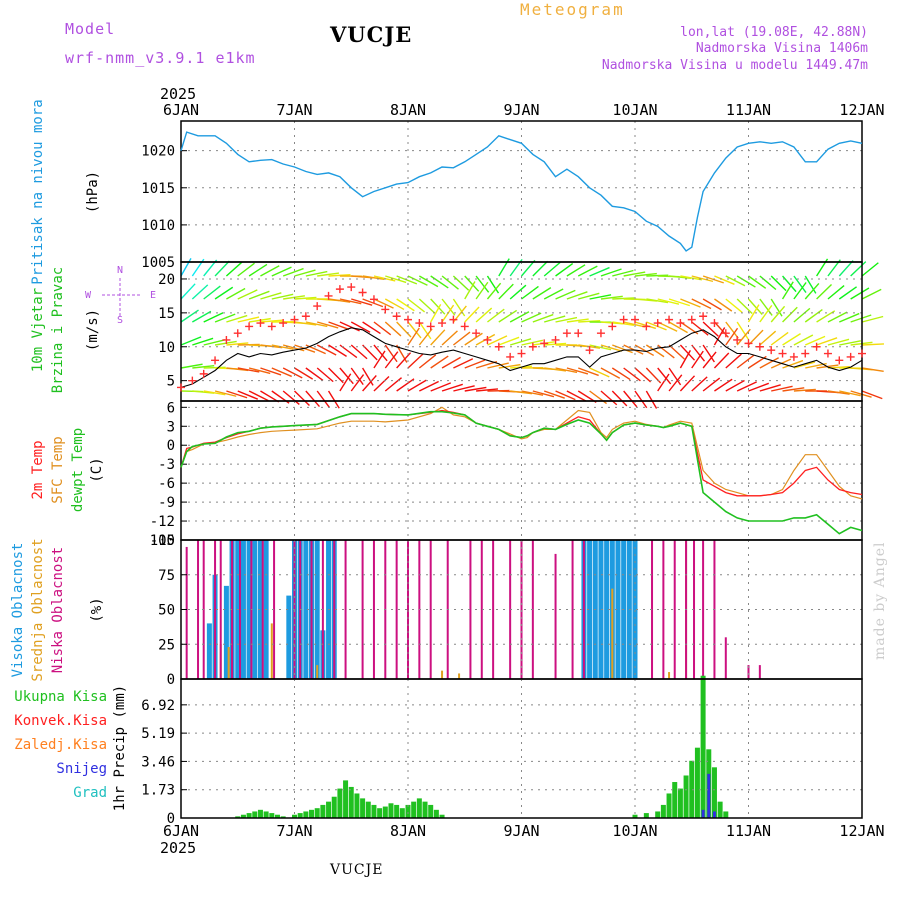 The width and height of the screenshot is (900, 900). I want to click on temp-ylabel-sfc: SFC Temp, so click(58, 469).